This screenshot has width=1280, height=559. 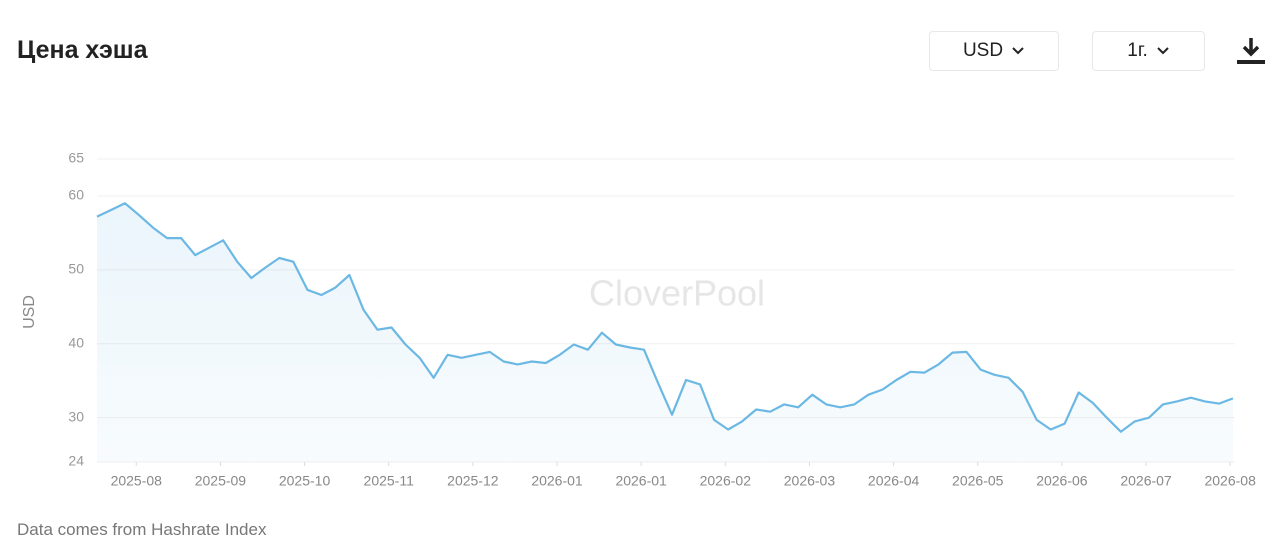 I want to click on y-tick-label: 60, so click(x=76, y=195).